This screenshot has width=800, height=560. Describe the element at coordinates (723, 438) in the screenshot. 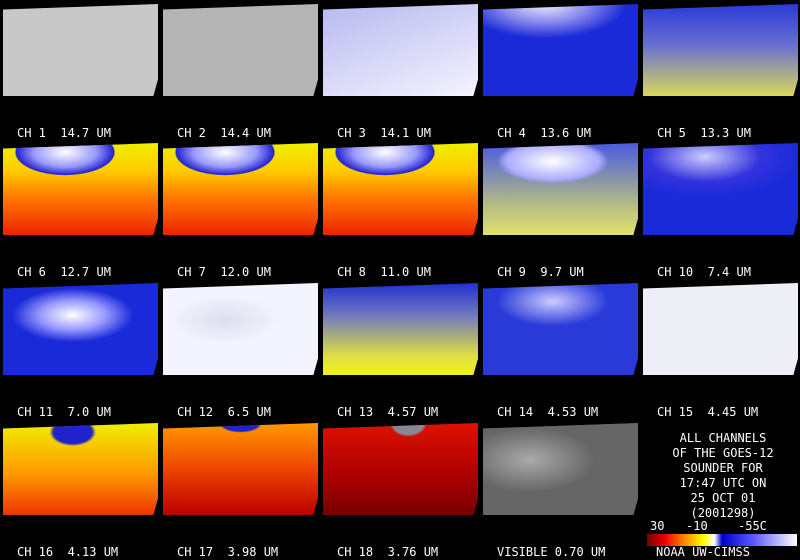

I see `info-line: ALL CHANNELS` at that location.